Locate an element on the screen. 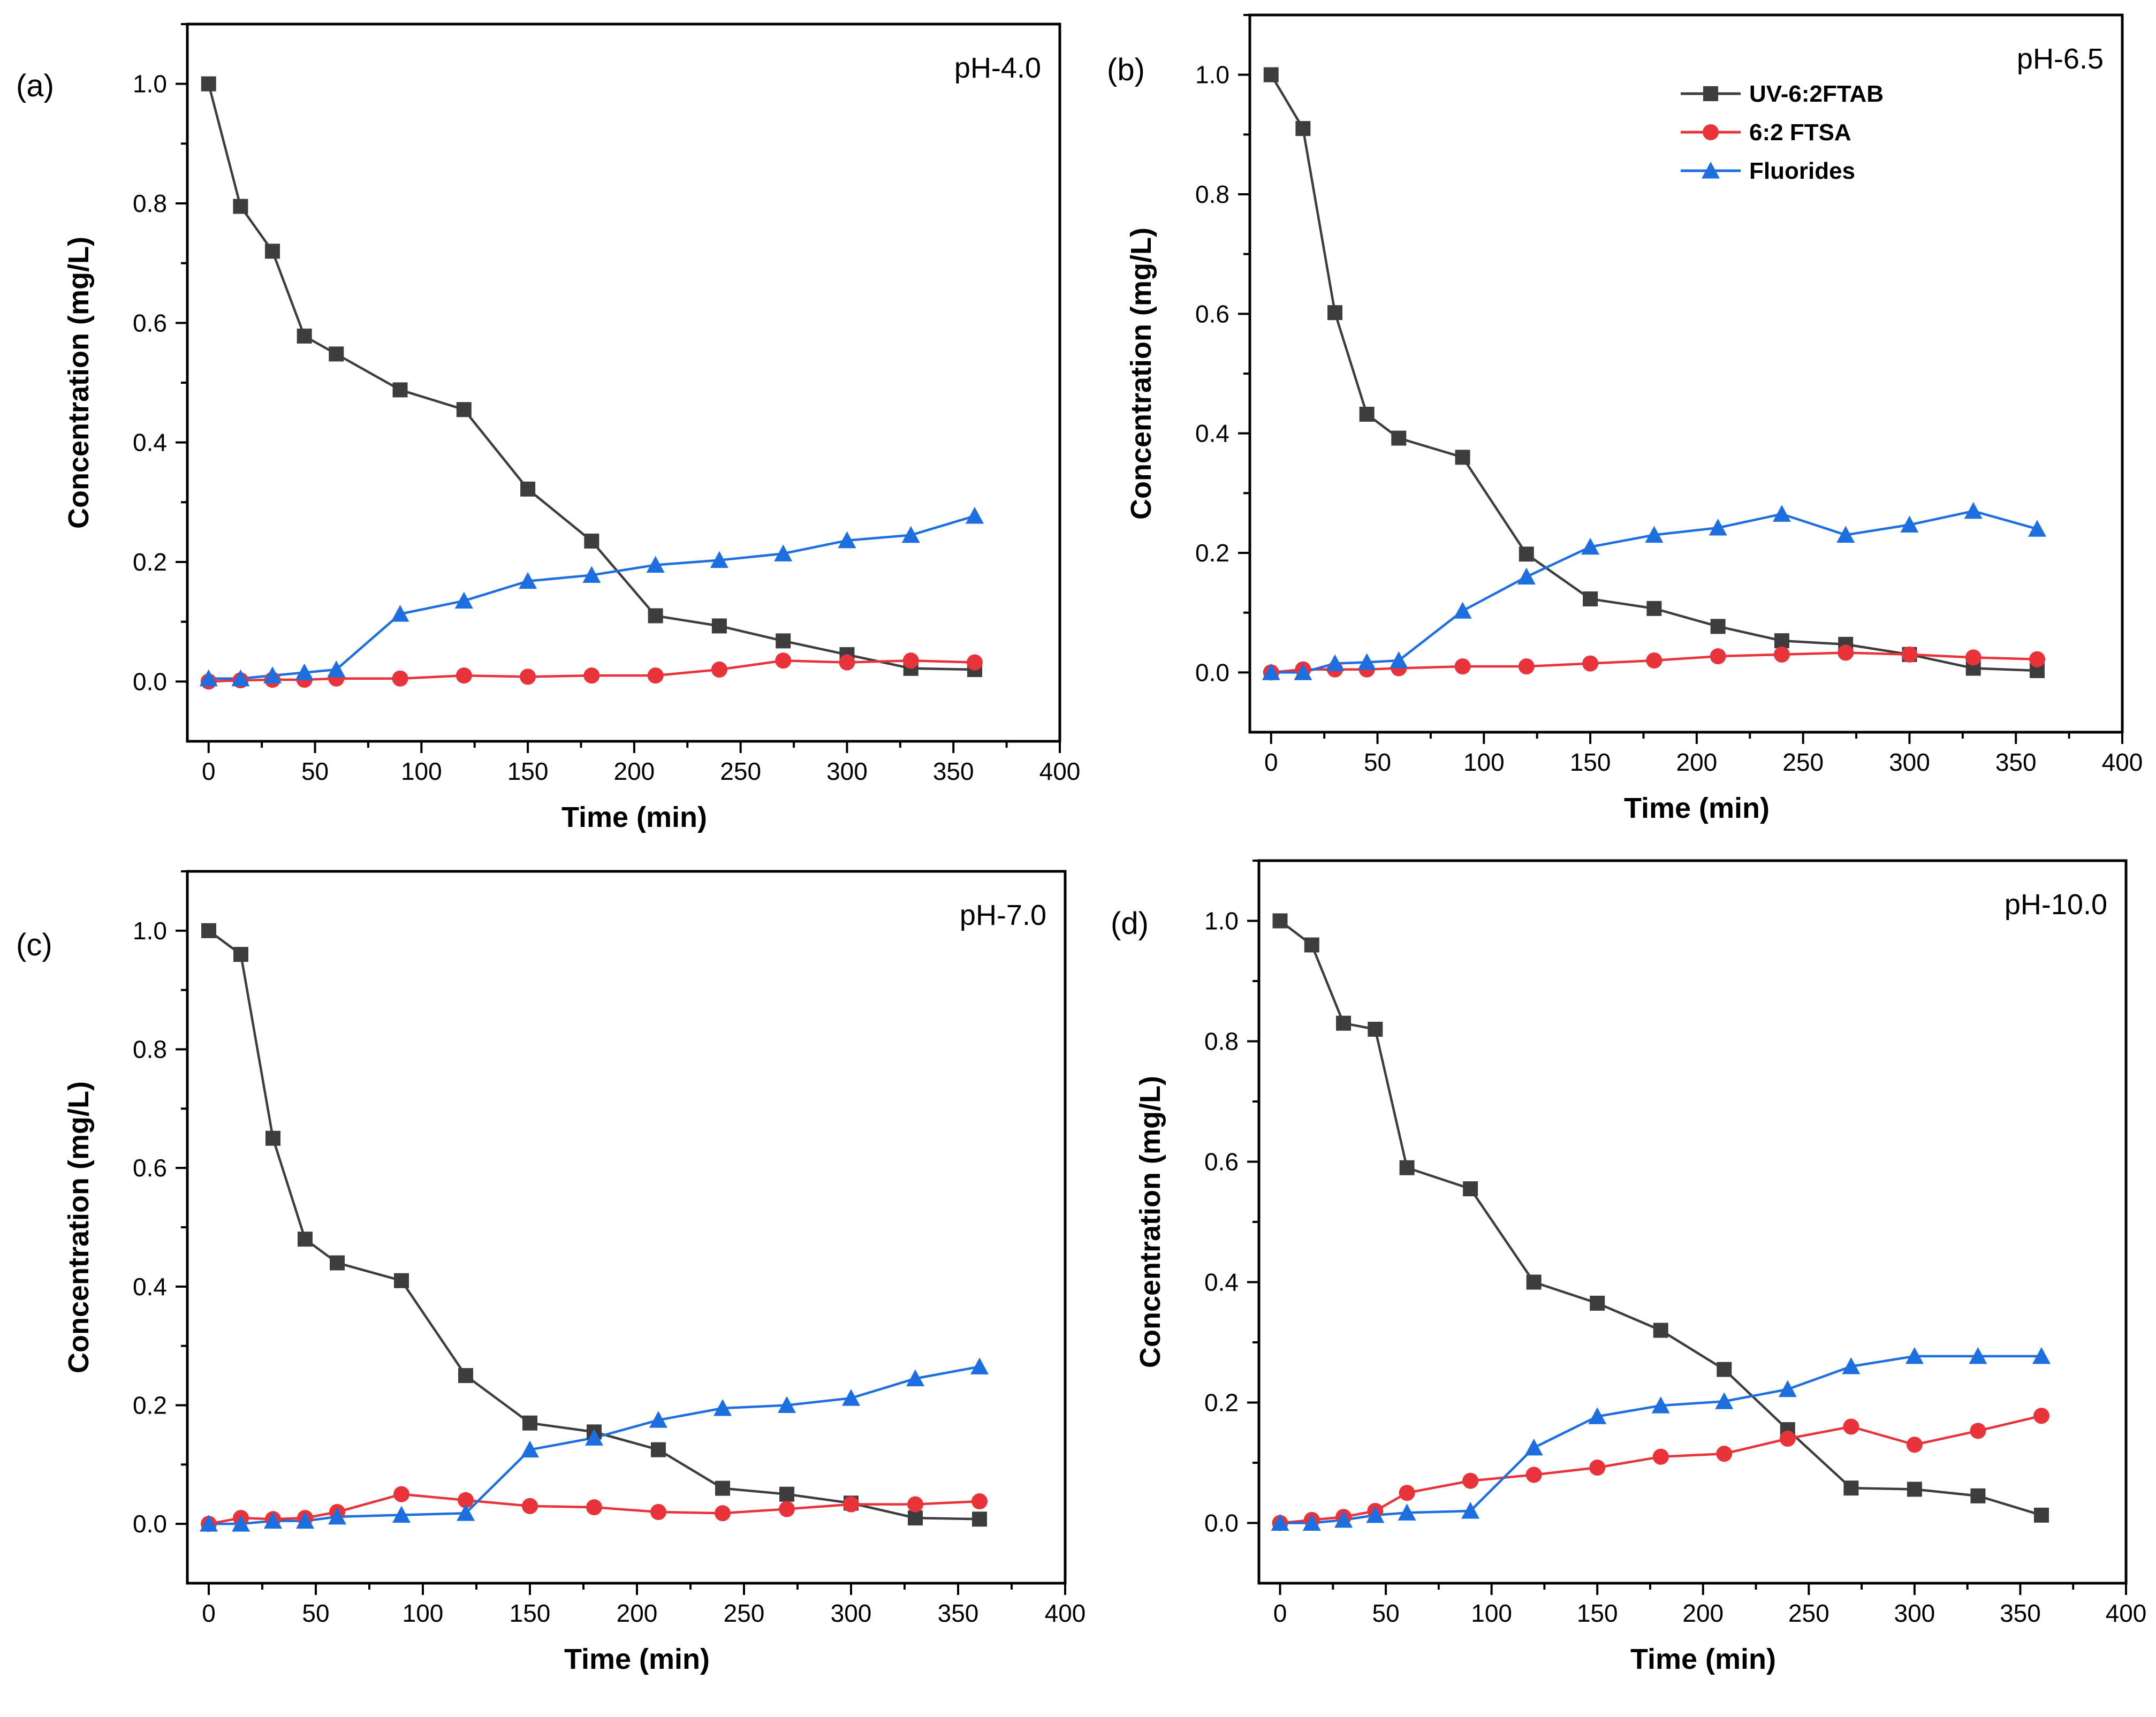 This screenshot has height=1717, width=2156. x-tick-label: 50 is located at coordinates (1377, 762).